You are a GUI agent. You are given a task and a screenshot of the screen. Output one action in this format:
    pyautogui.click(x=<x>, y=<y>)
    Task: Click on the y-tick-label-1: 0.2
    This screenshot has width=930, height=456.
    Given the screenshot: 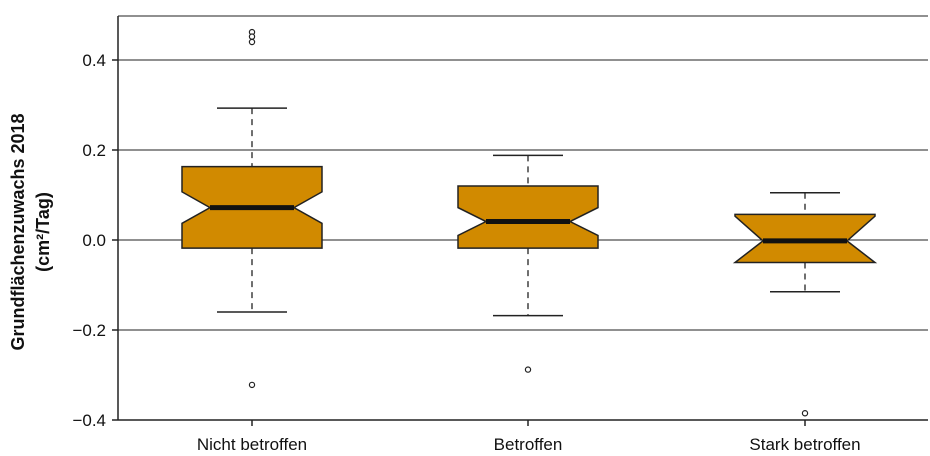 What is the action you would take?
    pyautogui.click(x=94, y=150)
    